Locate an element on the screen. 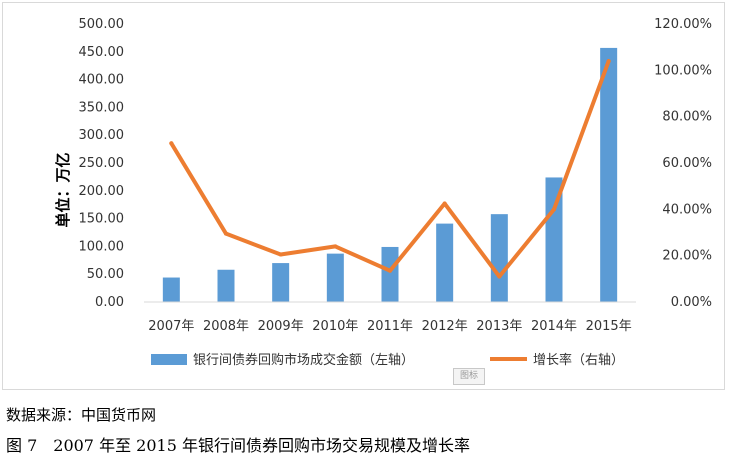 The width and height of the screenshot is (731, 461). left-tick-label: 250.00 is located at coordinates (102, 163).